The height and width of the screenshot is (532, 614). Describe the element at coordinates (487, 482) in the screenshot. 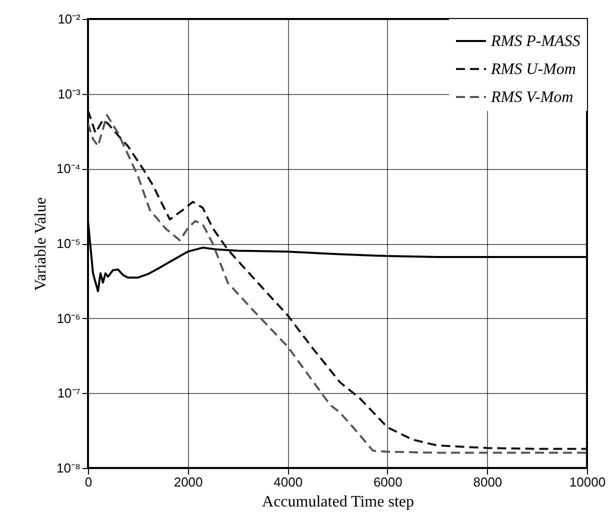

I see `x-tick-label: 8000` at that location.